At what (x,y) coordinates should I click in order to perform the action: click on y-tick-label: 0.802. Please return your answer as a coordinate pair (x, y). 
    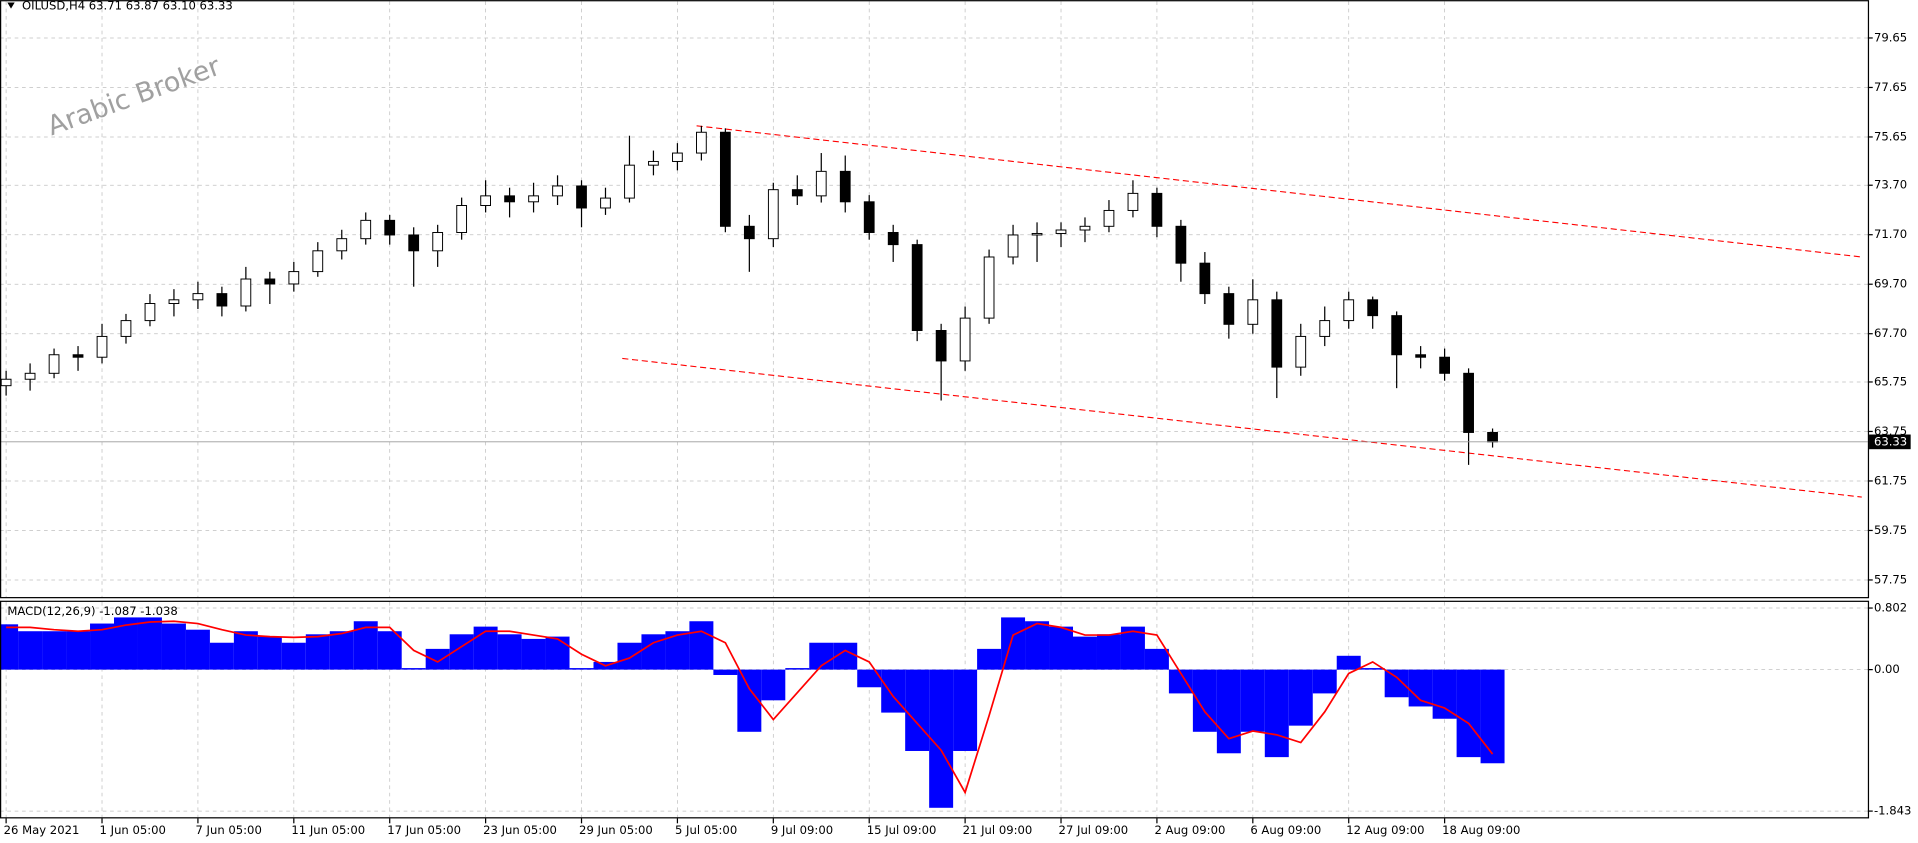
    Looking at the image, I should click on (1890, 608).